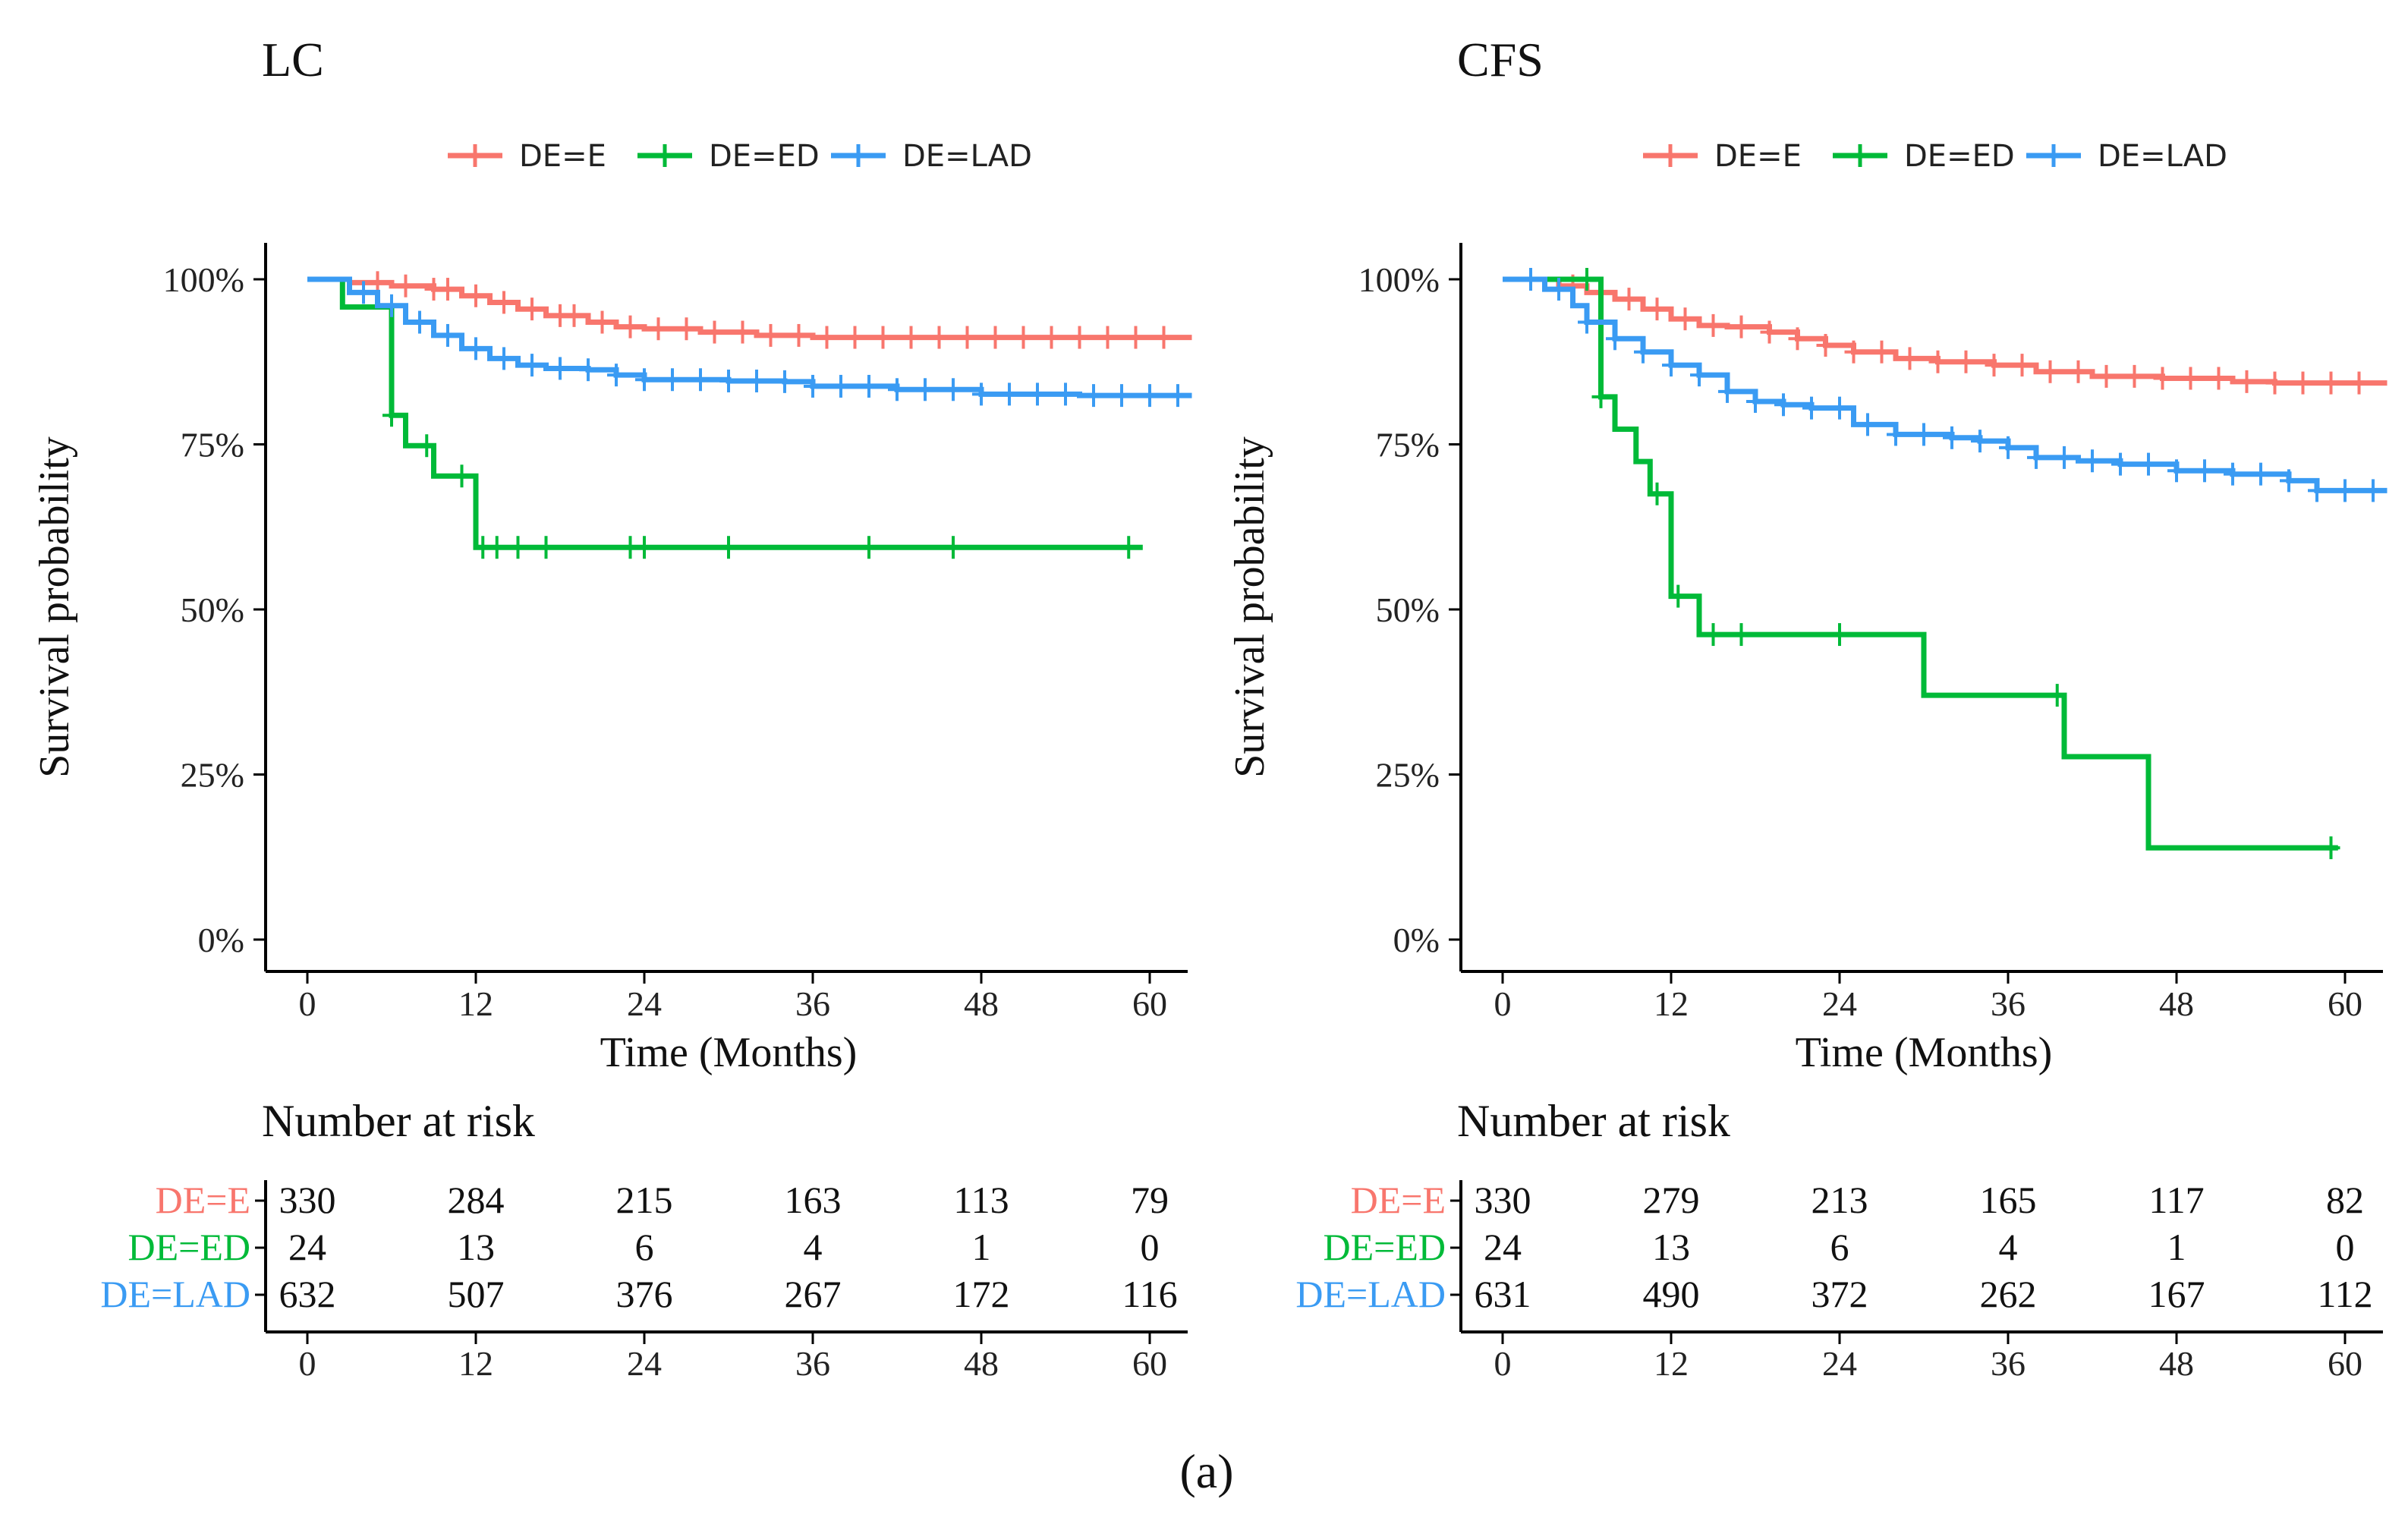 The height and width of the screenshot is (1527, 2408). Describe the element at coordinates (981, 1200) in the screenshot. I see `risk-value: 113` at that location.